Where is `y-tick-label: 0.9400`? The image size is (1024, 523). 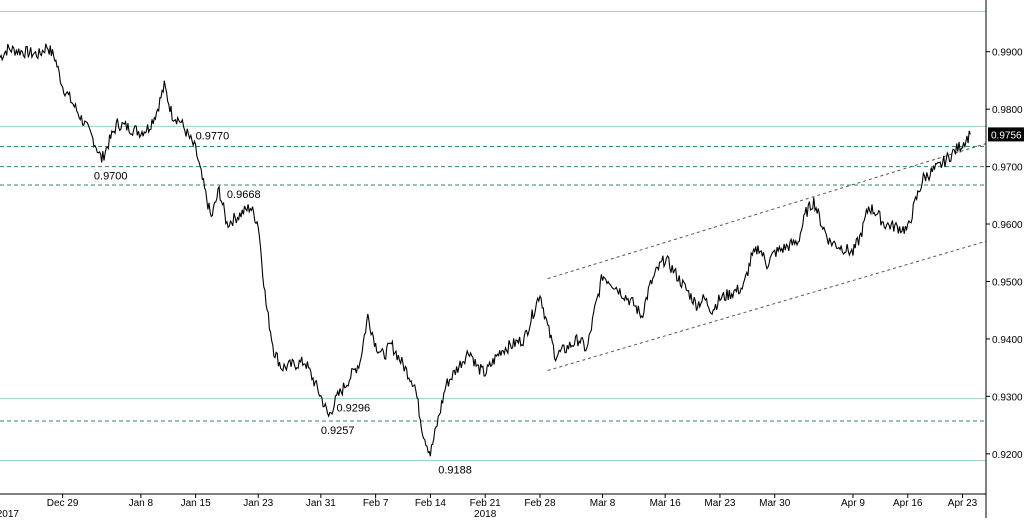
y-tick-label: 0.9400 is located at coordinates (1007, 340).